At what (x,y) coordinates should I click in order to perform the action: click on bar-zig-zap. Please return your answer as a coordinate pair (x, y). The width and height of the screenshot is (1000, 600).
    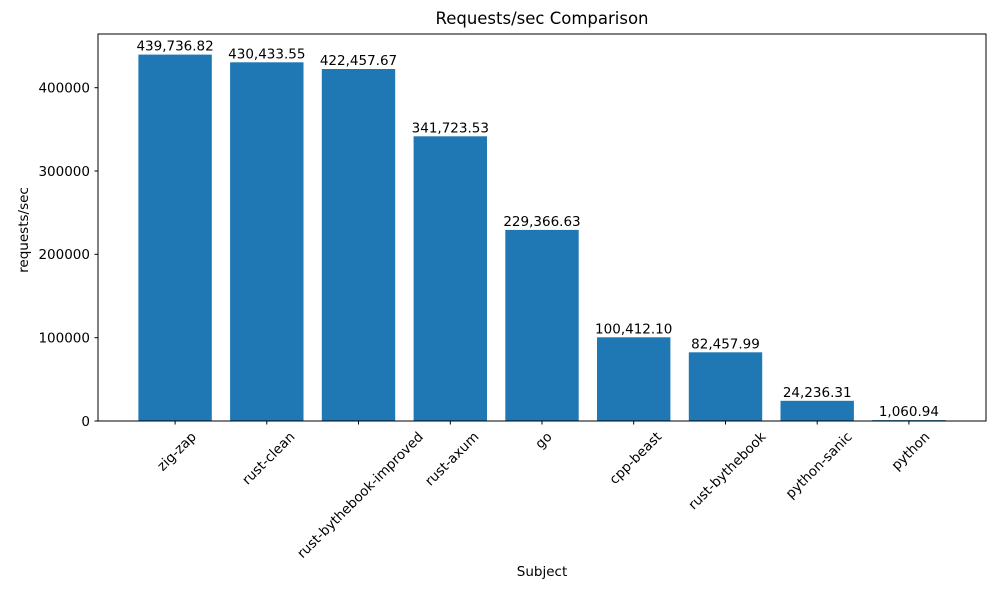
    Looking at the image, I should click on (175, 237).